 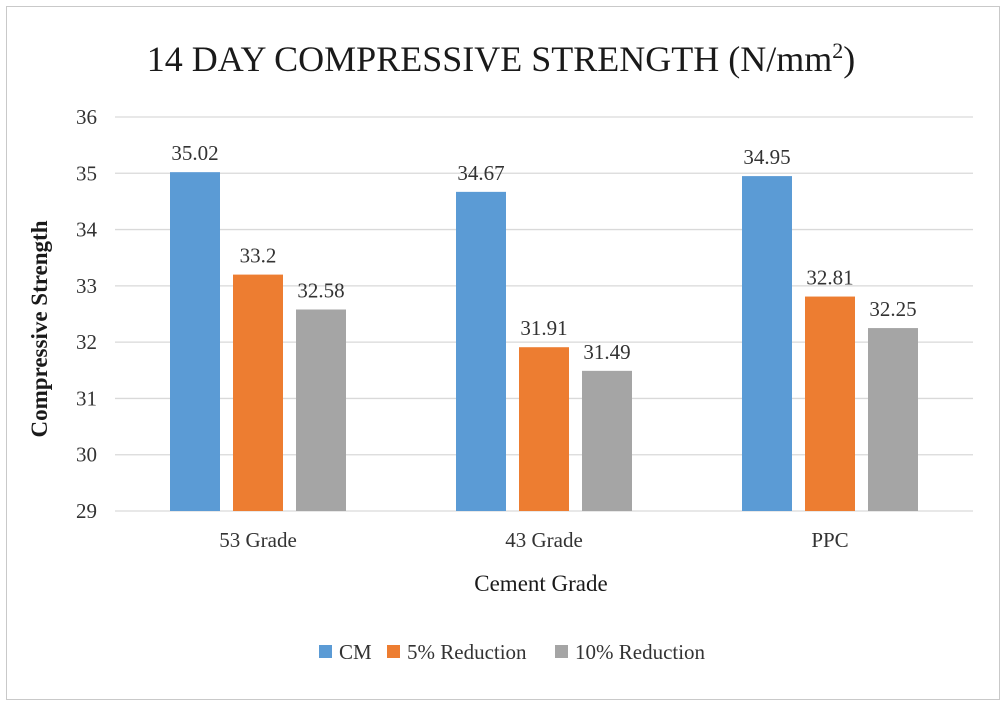 What do you see at coordinates (86, 455) in the screenshot?
I see `y-tick-label: 30` at bounding box center [86, 455].